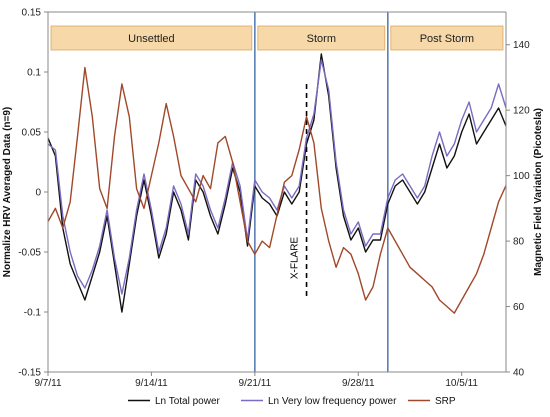  What do you see at coordinates (34, 73) in the screenshot?
I see `left-tick-label: 0.1` at bounding box center [34, 73].